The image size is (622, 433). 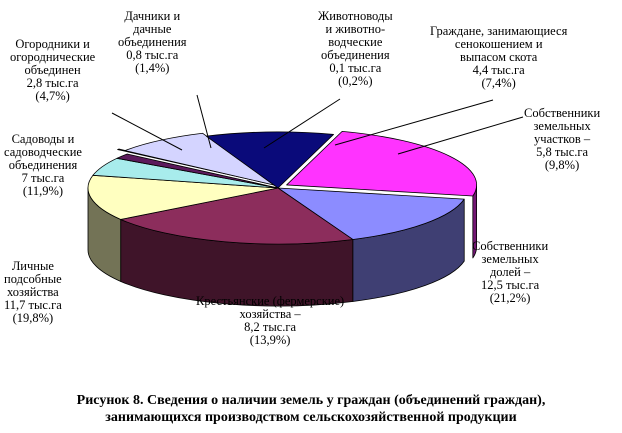 I want to click on slice-label-line: 11,7 тыс.га, so click(x=33, y=305).